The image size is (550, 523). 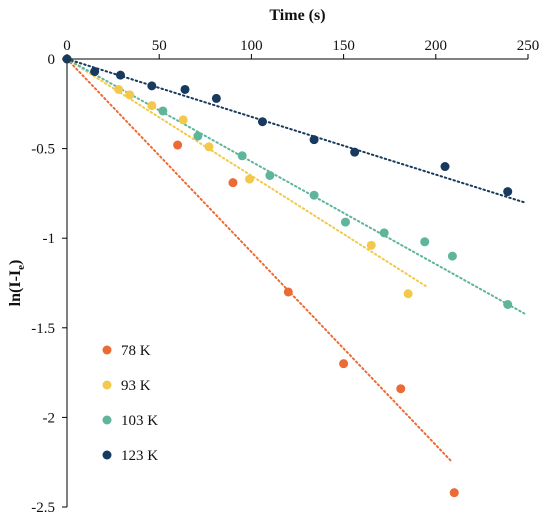 I want to click on legend-label-93-k: 93 K, so click(x=136, y=386).